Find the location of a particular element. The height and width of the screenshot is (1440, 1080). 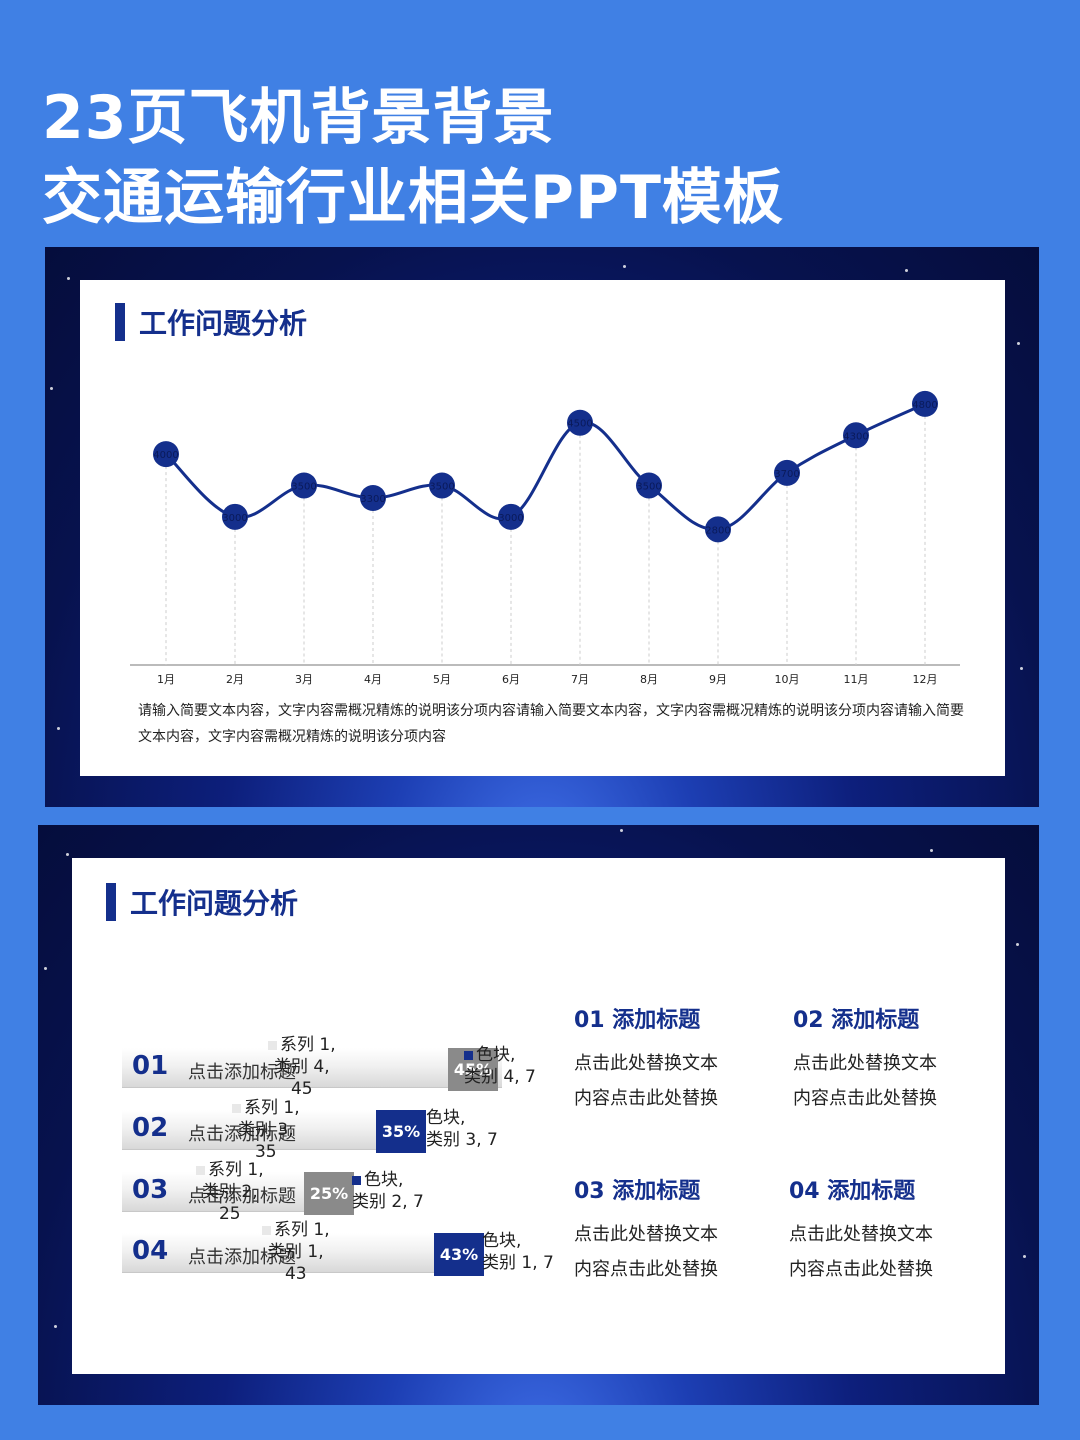

info-block-01: 01 添加标题 点击此处替换文本 内容点击此处替换 is located at coordinates (646, 1059).